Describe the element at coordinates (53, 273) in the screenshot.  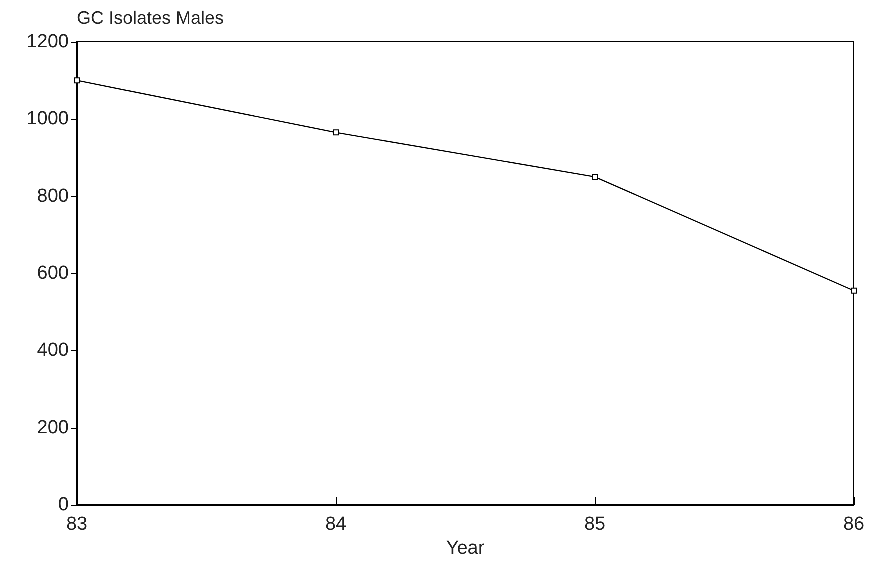
I see `y-tick-label: 600` at that location.